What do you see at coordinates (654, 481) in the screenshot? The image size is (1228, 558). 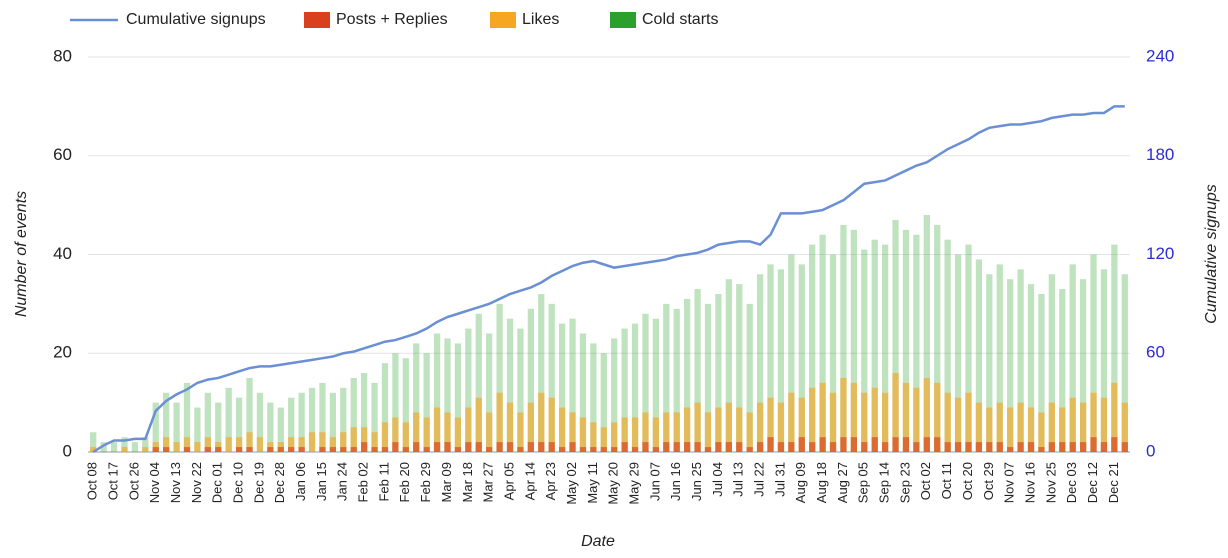 I see `x-tick-label: Jun 07` at bounding box center [654, 481].